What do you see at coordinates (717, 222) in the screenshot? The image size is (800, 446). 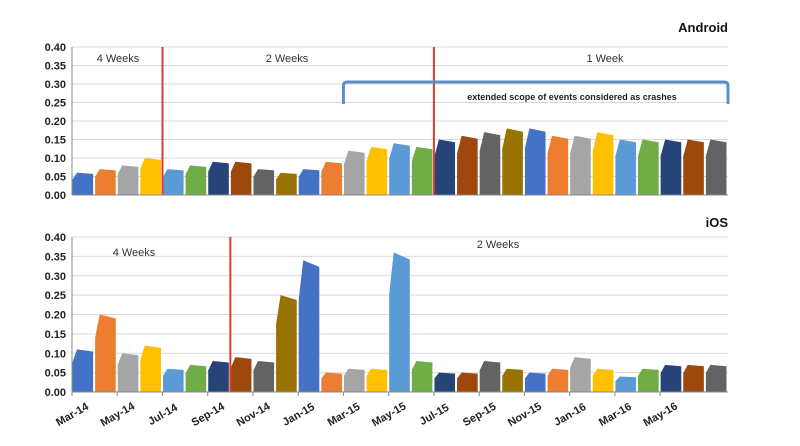 I see `ios-title: iOS` at bounding box center [717, 222].